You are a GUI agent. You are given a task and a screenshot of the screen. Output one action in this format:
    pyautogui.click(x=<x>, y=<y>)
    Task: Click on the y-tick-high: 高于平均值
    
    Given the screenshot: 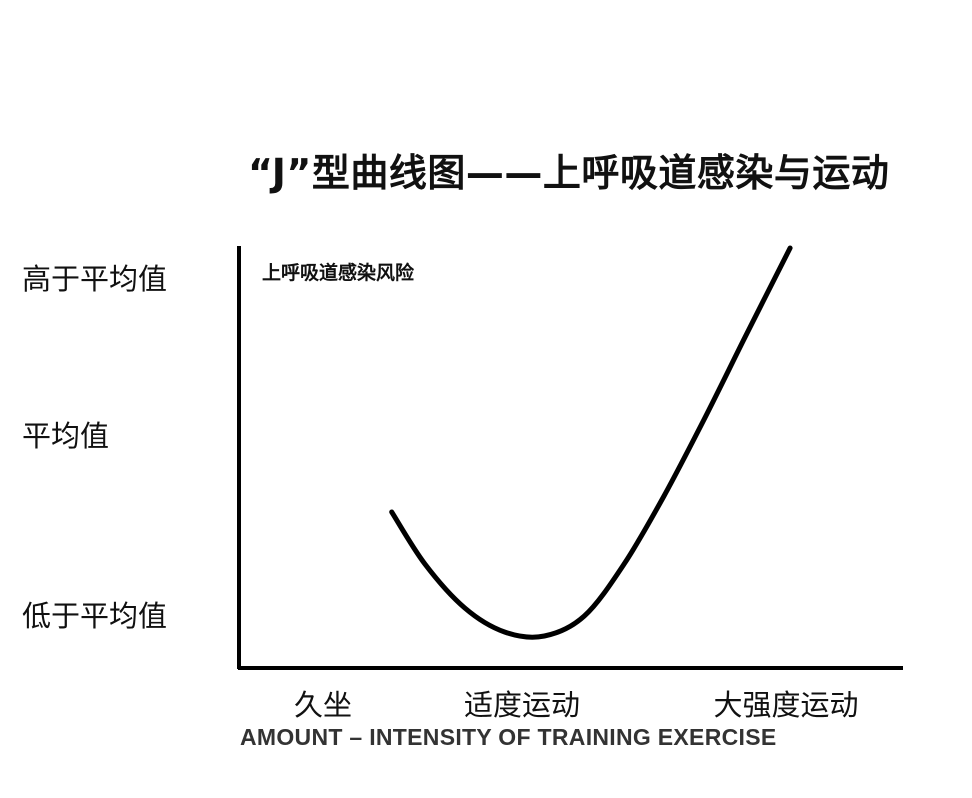 What is the action you would take?
    pyautogui.click(x=95, y=279)
    